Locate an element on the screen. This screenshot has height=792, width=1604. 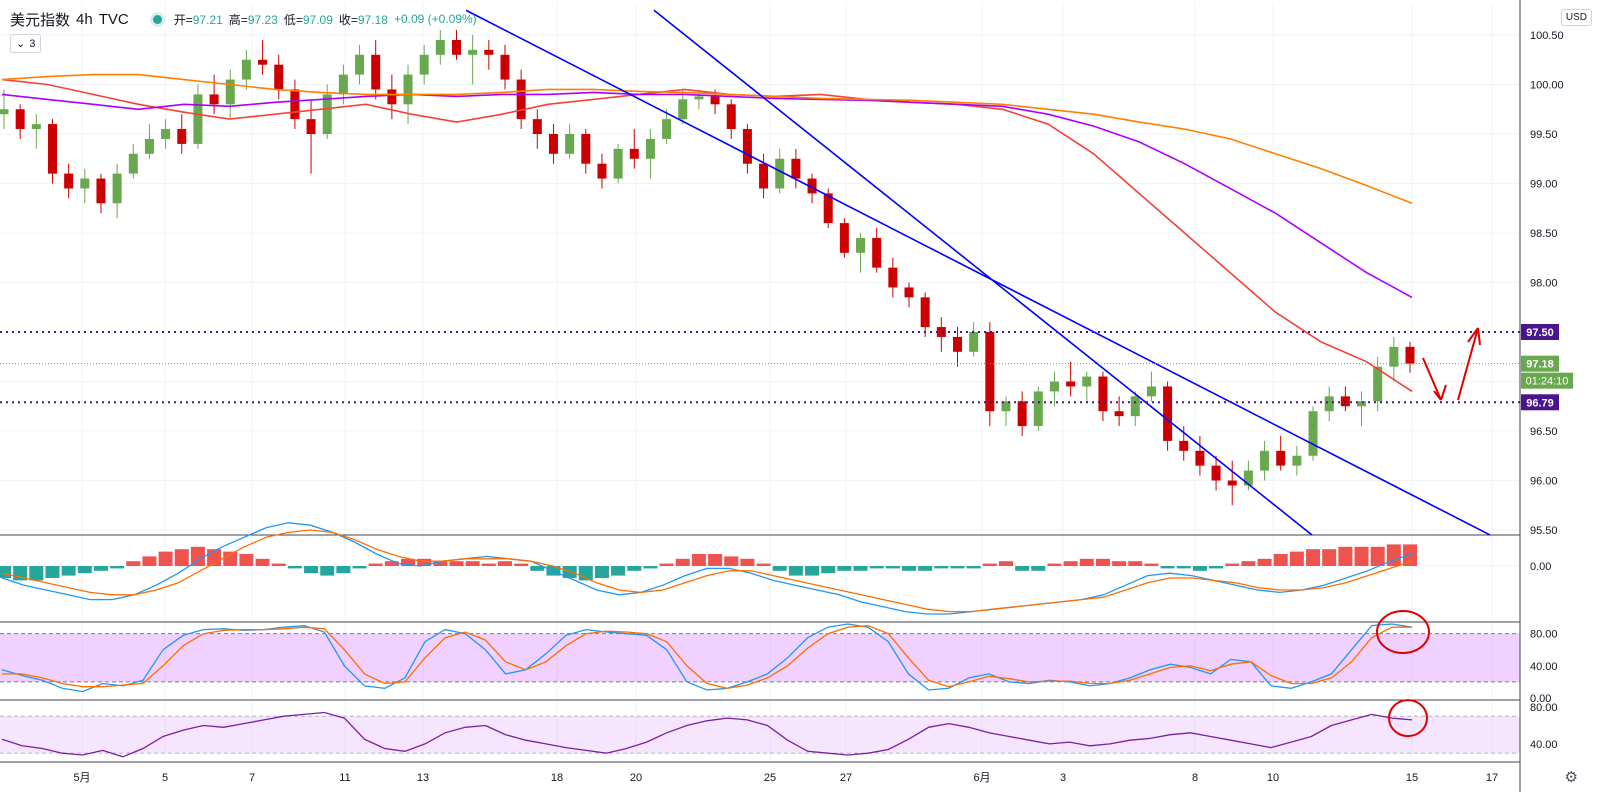
time-tick-label: 17 is located at coordinates (1492, 778).